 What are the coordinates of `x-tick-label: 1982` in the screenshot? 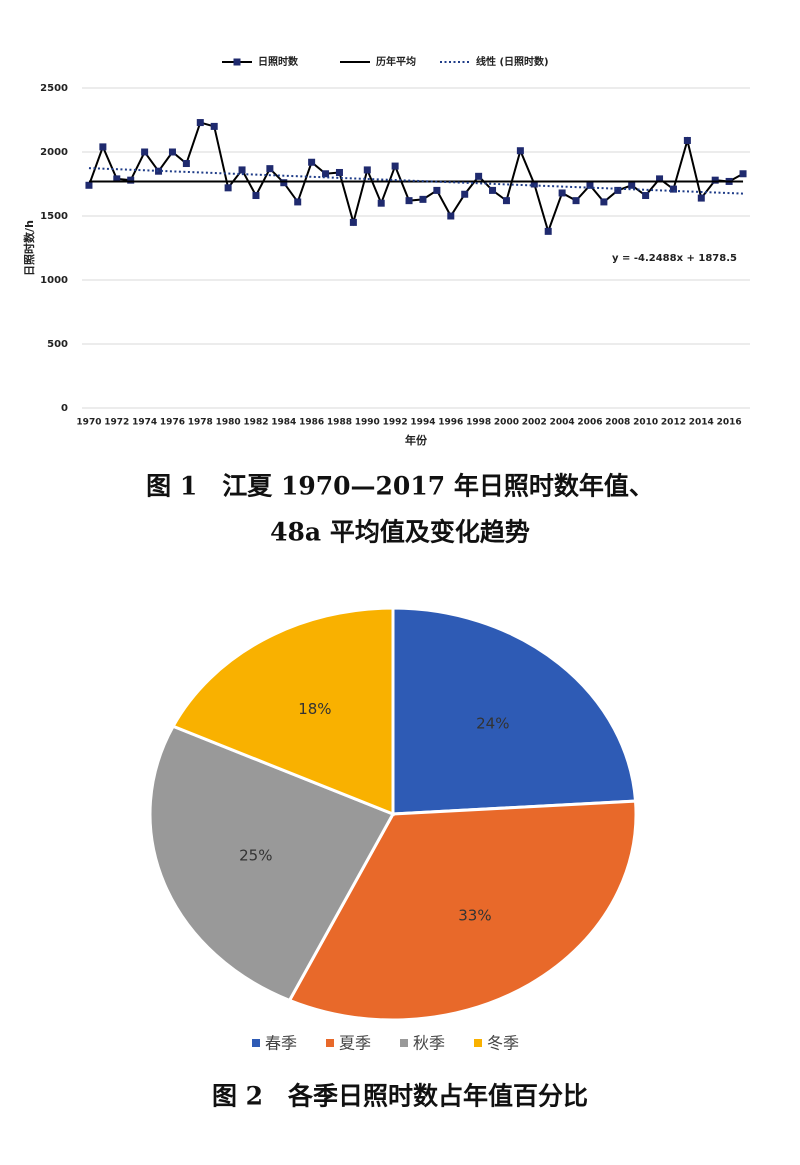 It's located at (255, 423).